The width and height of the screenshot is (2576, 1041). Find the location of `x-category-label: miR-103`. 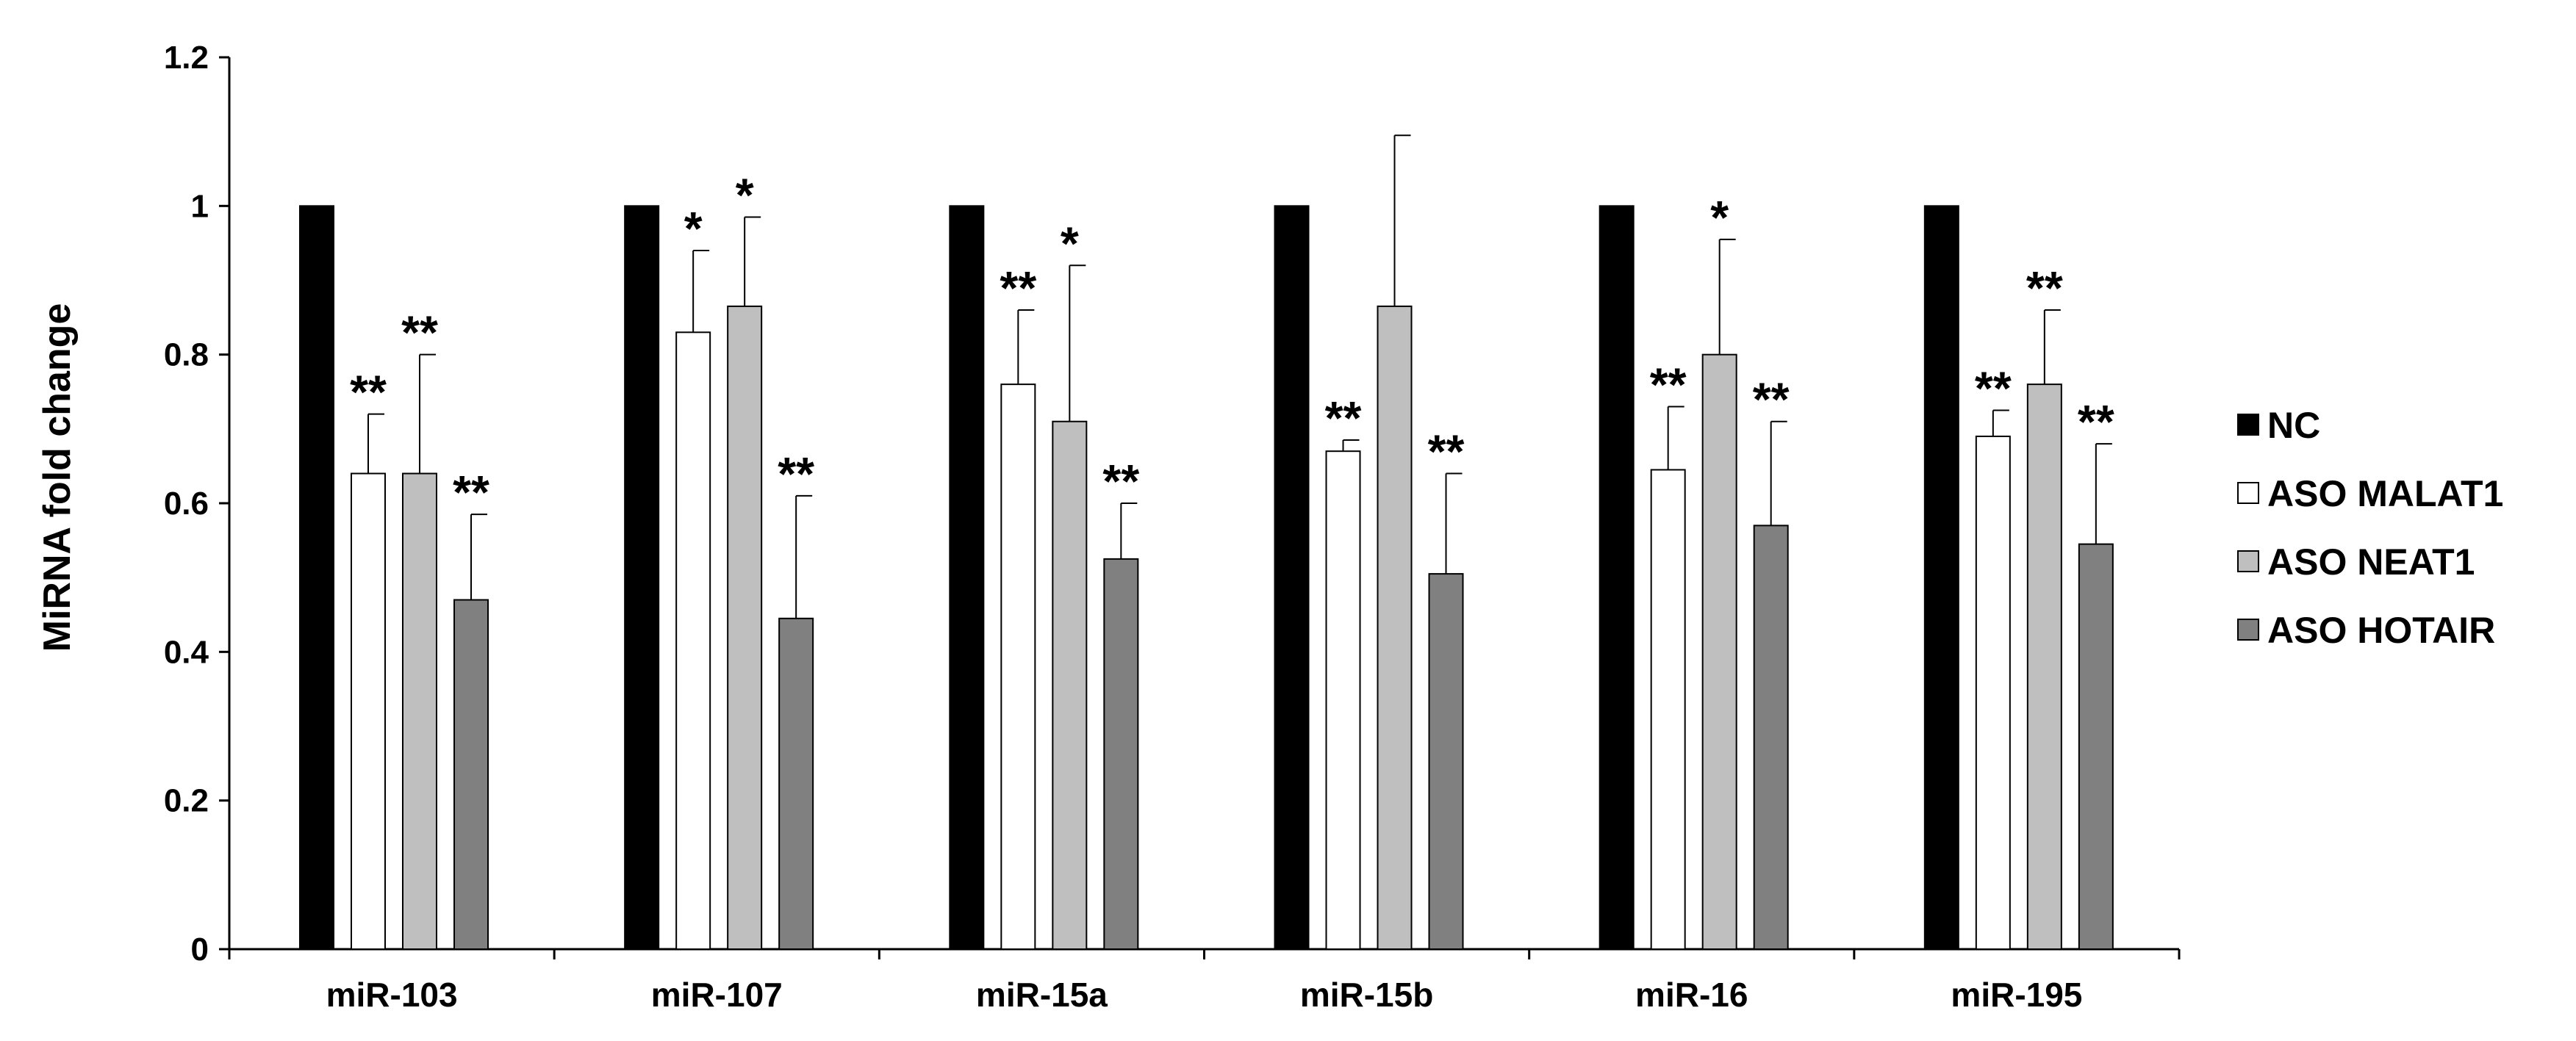

x-category-label: miR-103 is located at coordinates (392, 995).